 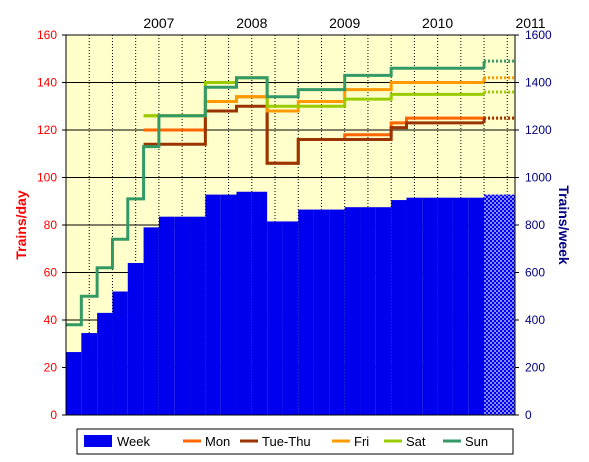 I want to click on right-tick-label: 600, so click(x=535, y=273).